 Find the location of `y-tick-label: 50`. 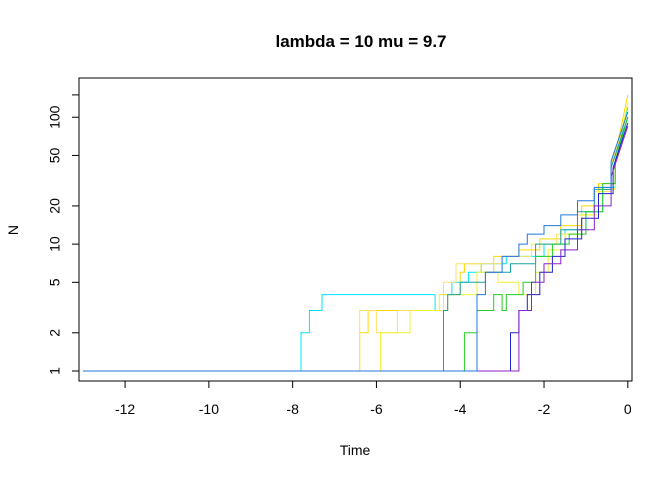

y-tick-label: 50 is located at coordinates (55, 155).